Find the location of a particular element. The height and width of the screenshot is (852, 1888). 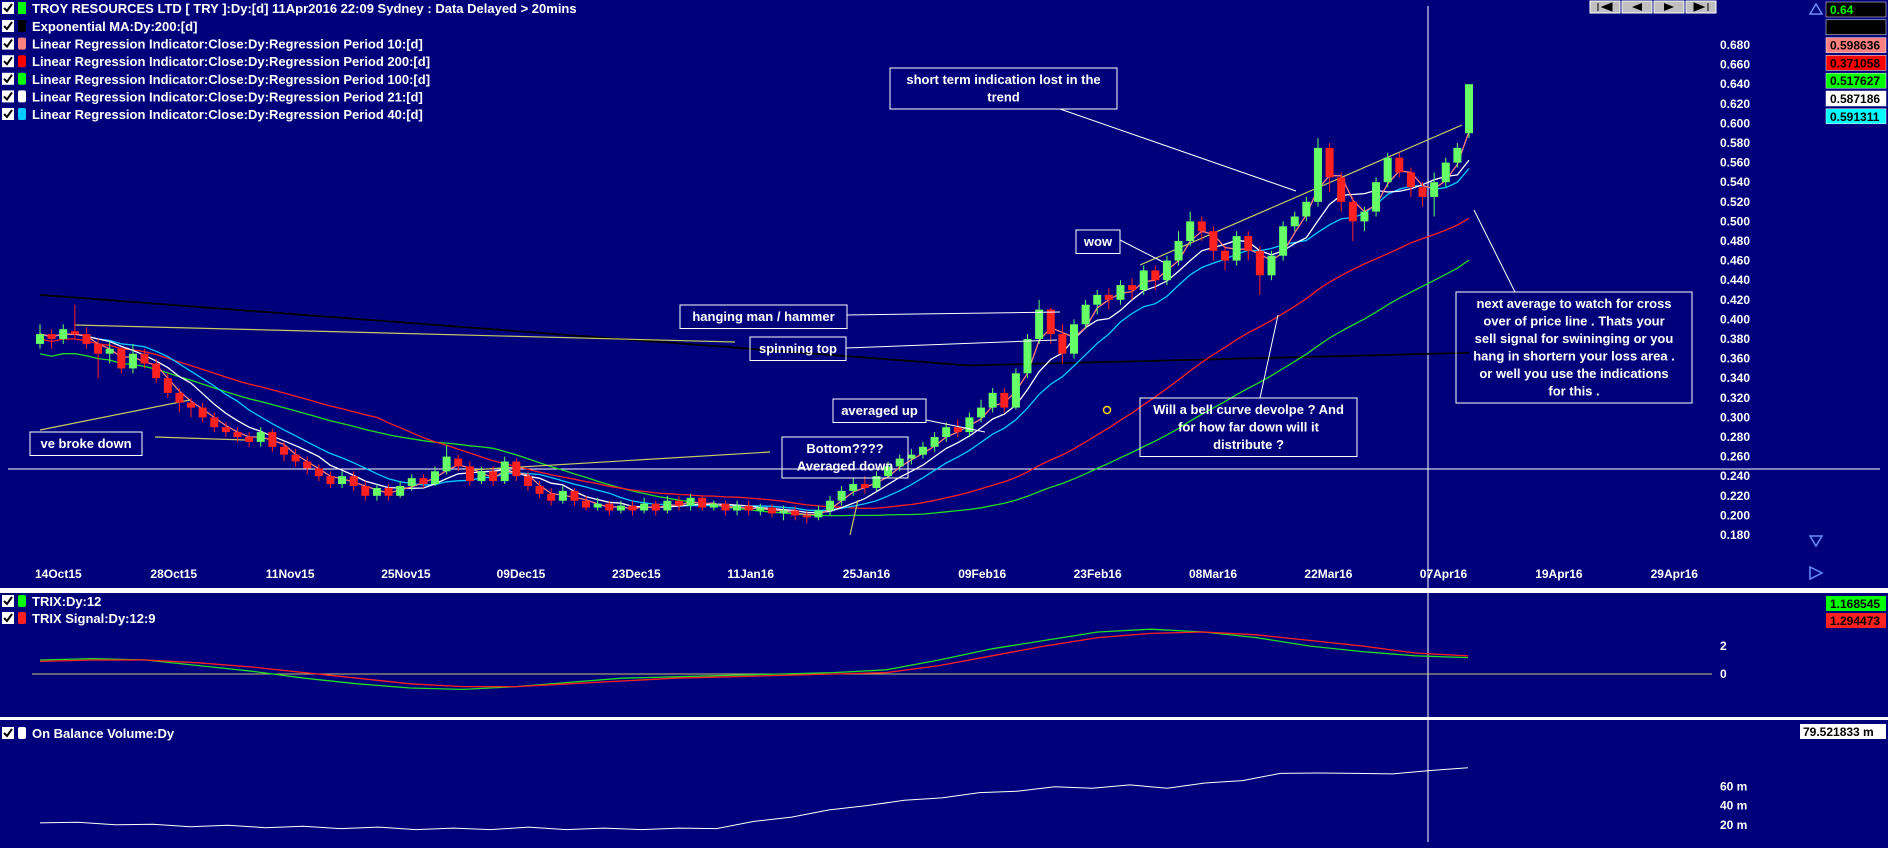

date-tick-label: 14Oct15 is located at coordinates (58, 574).